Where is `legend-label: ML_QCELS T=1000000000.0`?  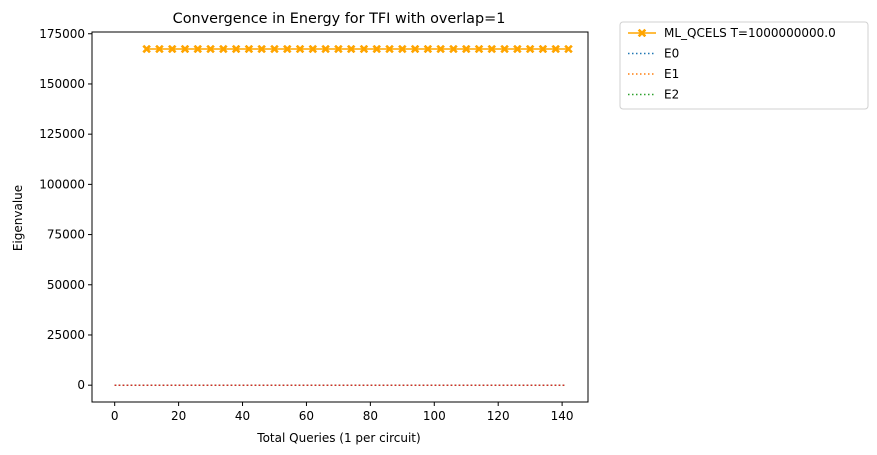 legend-label: ML_QCELS T=1000000000.0 is located at coordinates (750, 33).